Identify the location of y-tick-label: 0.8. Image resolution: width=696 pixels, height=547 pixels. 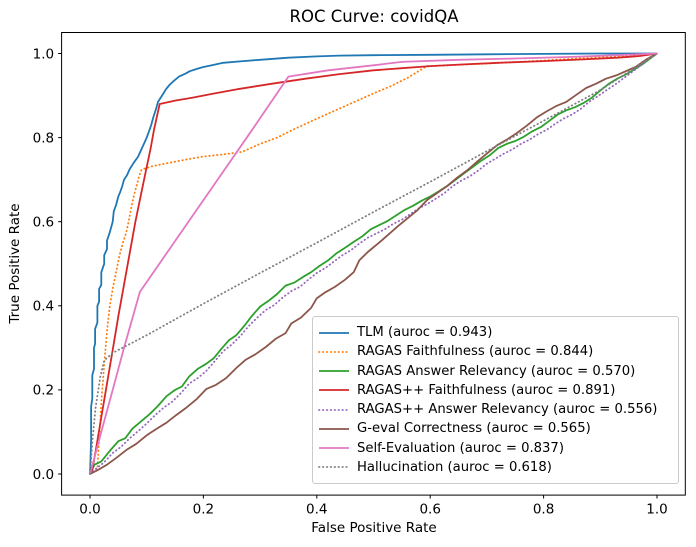
(43, 138).